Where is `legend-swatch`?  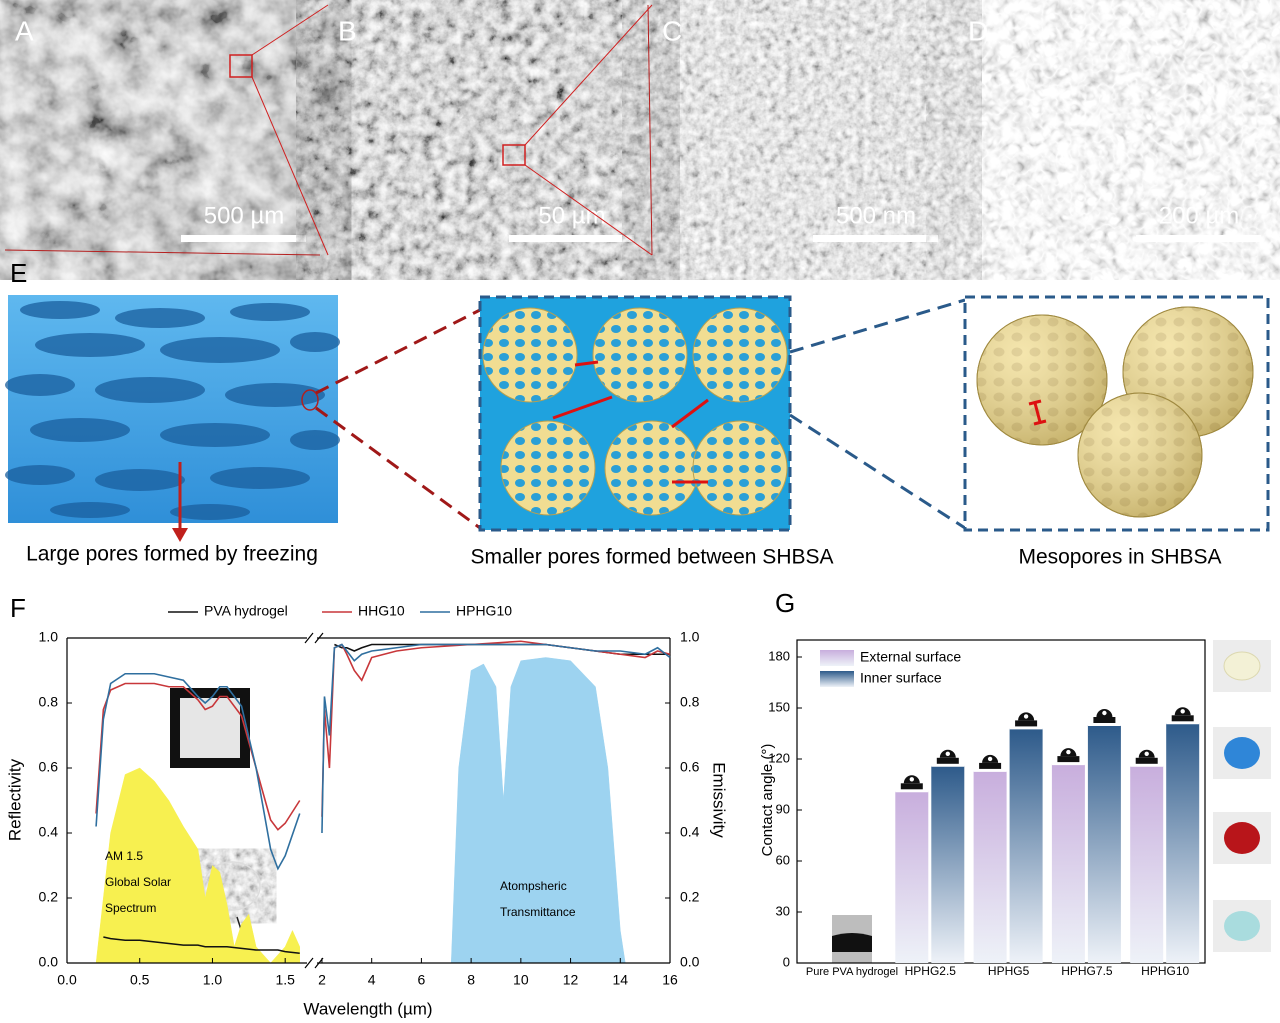
legend-swatch is located at coordinates (837, 658).